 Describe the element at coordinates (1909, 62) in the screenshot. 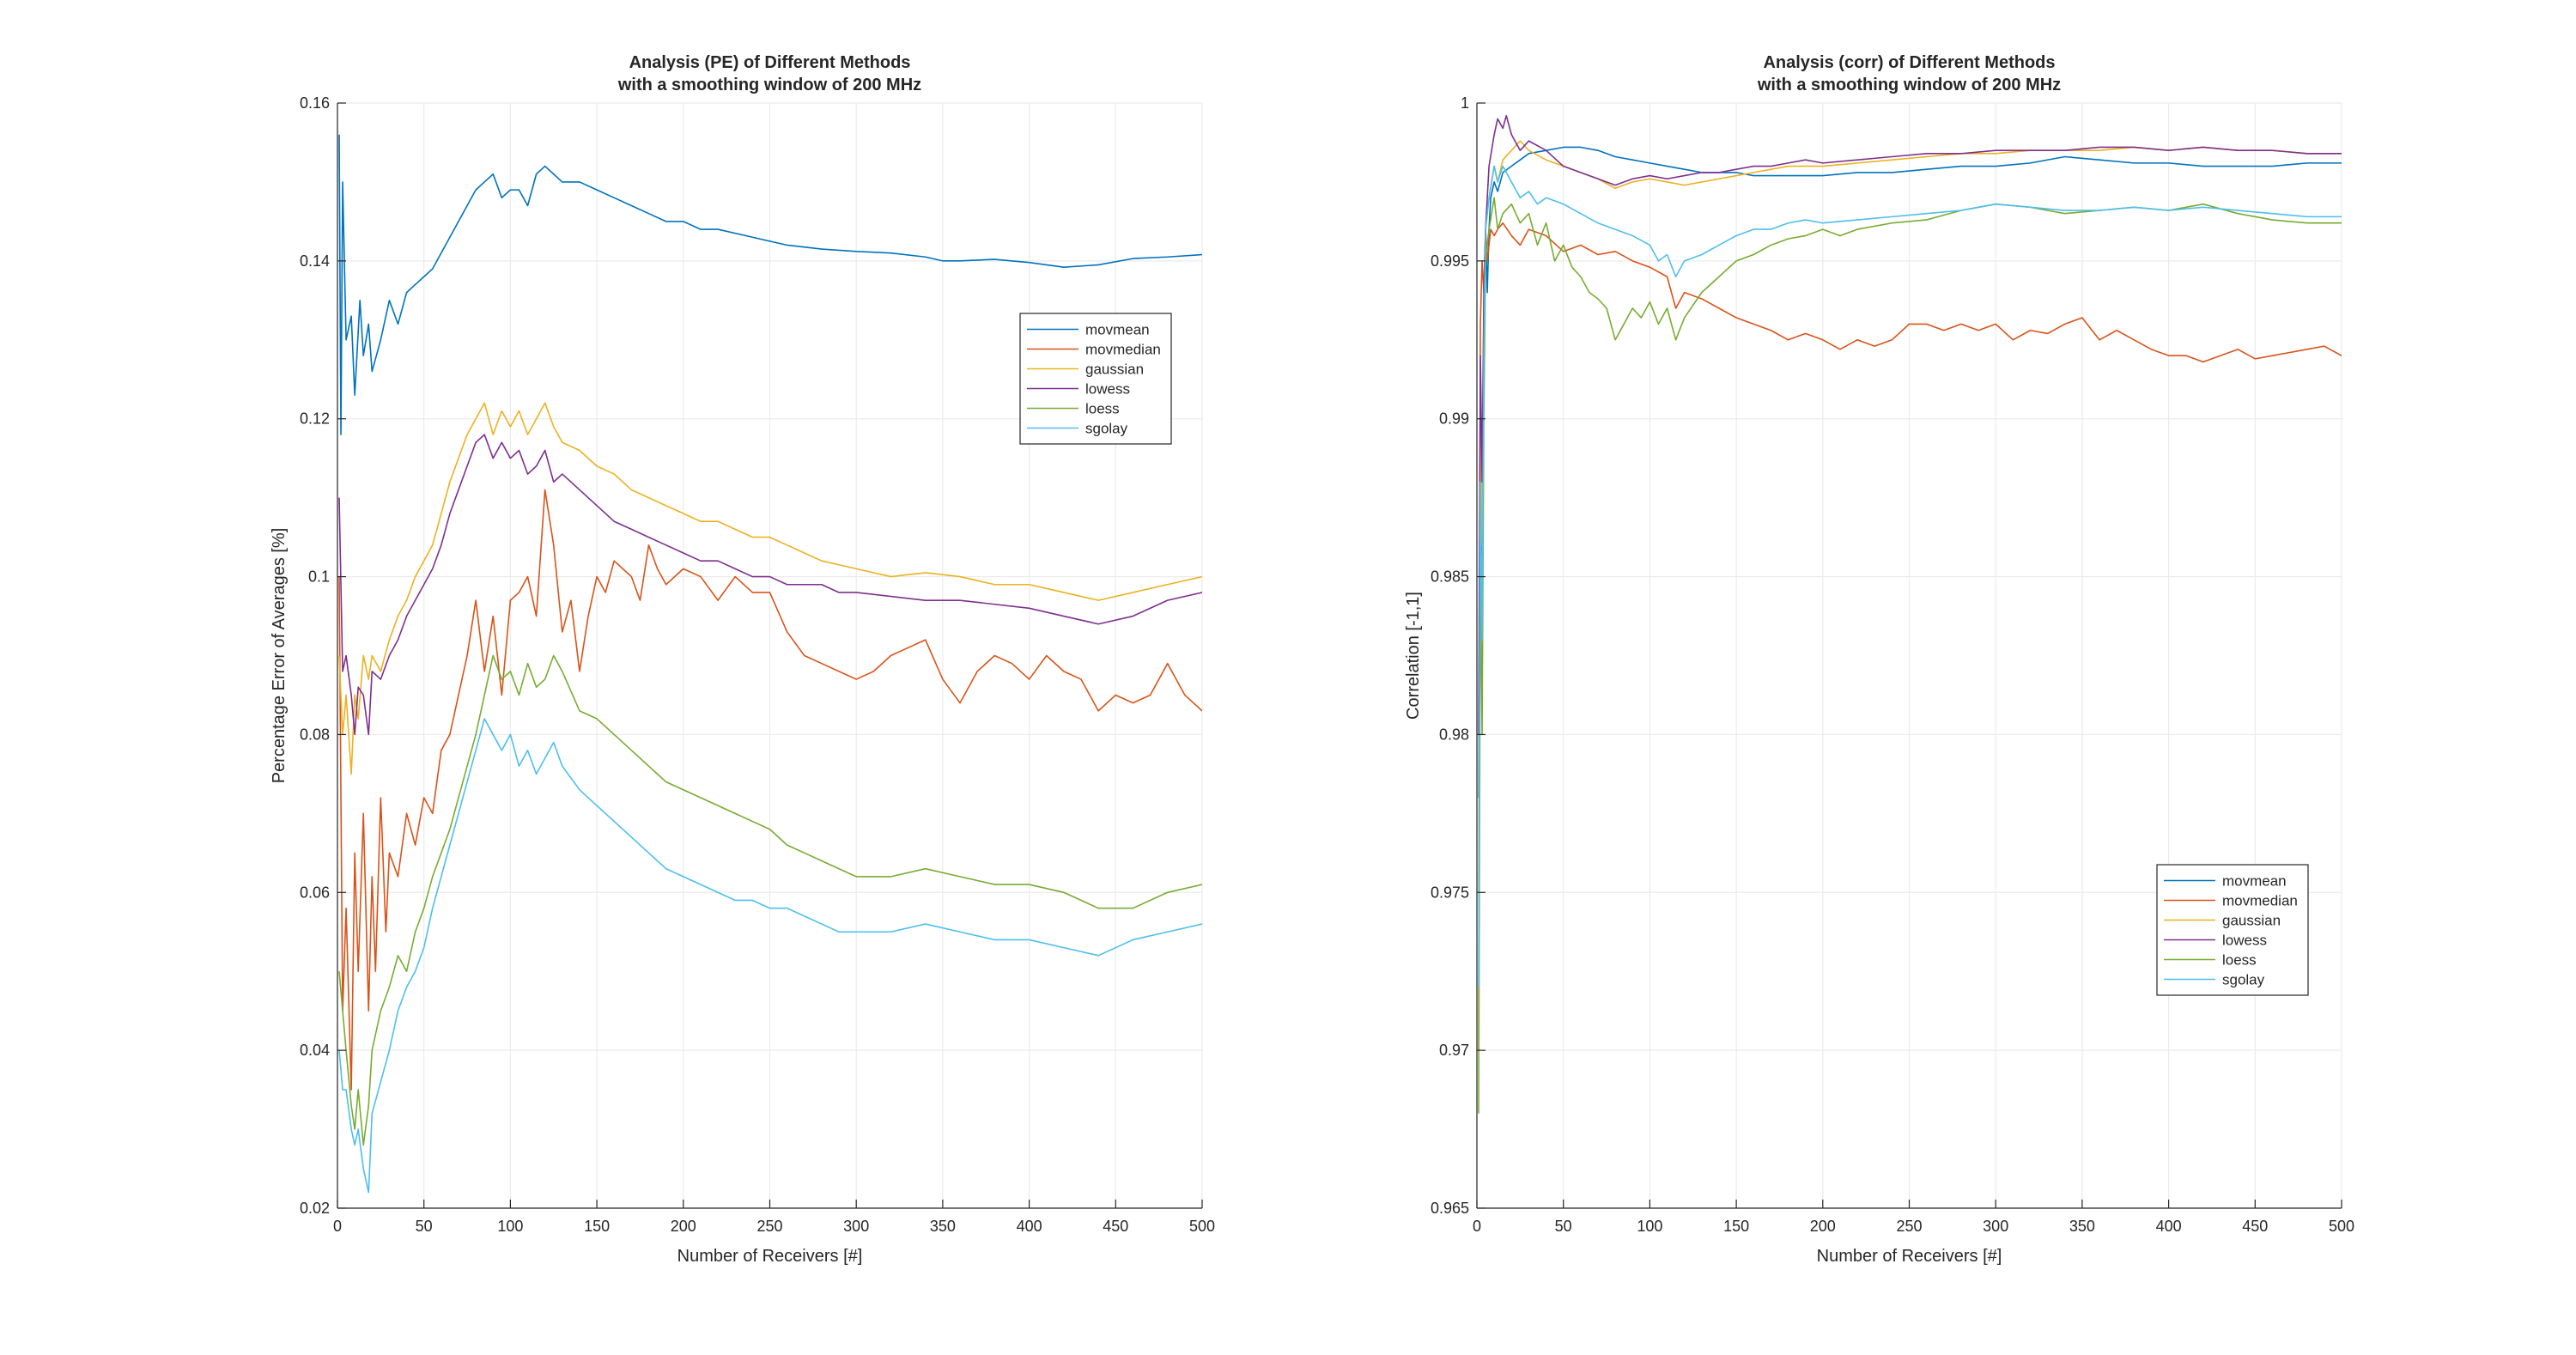

I see `chart-title: Analysis (corr) of Different Methods` at that location.